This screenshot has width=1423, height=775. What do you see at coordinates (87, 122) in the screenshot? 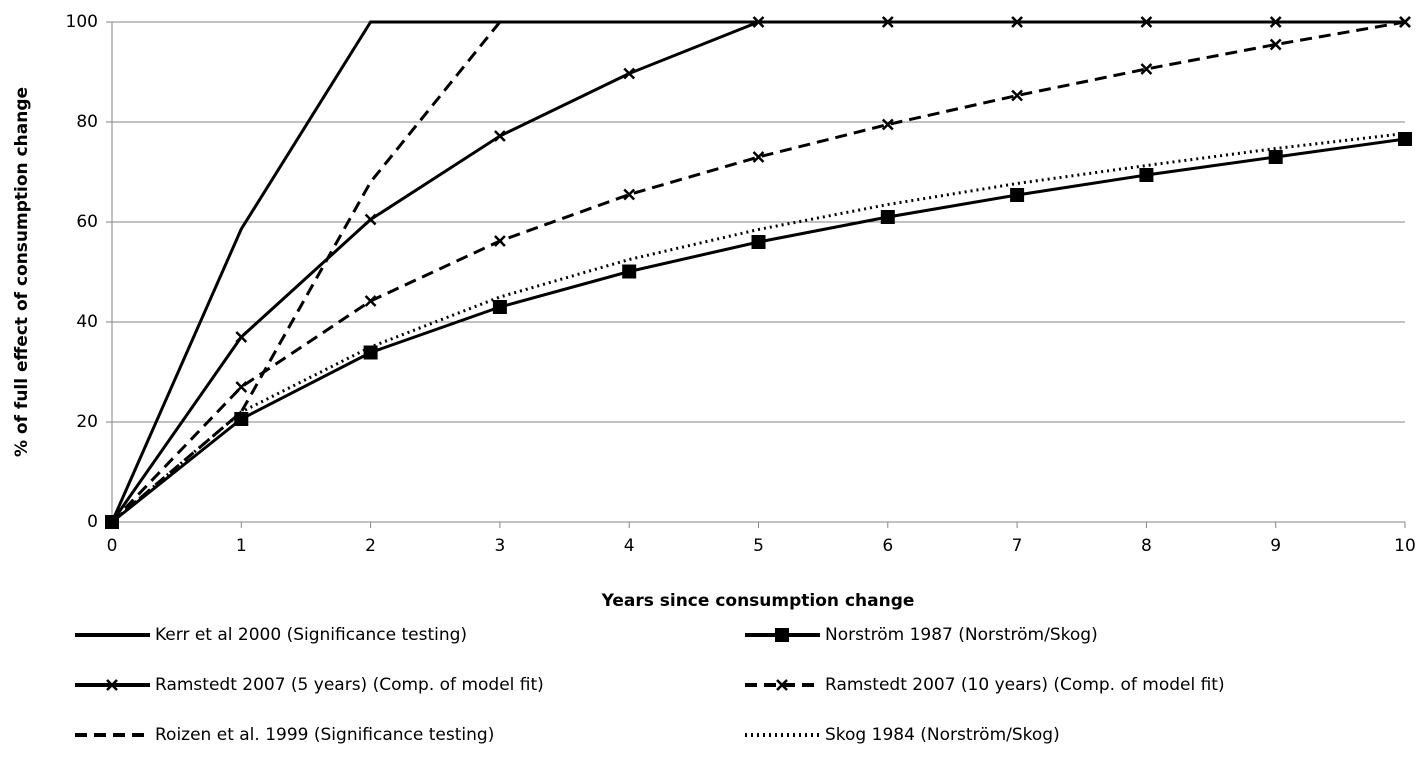
I see `y-tick-label: 80` at bounding box center [87, 122].